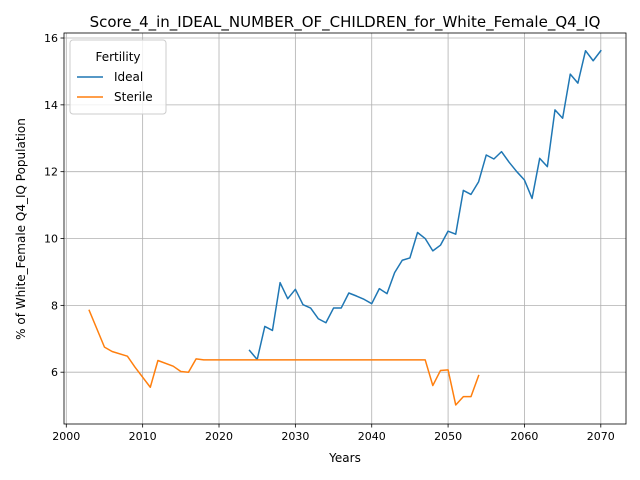 The image size is (640, 480). What do you see at coordinates (372, 436) in the screenshot?
I see `x-tick-label: 2040` at bounding box center [372, 436].